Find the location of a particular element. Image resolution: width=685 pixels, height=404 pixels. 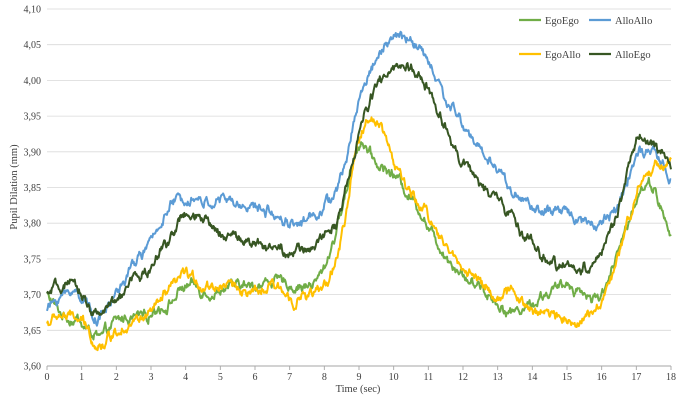

y-tick-label: 3,85 is located at coordinates (33, 188).